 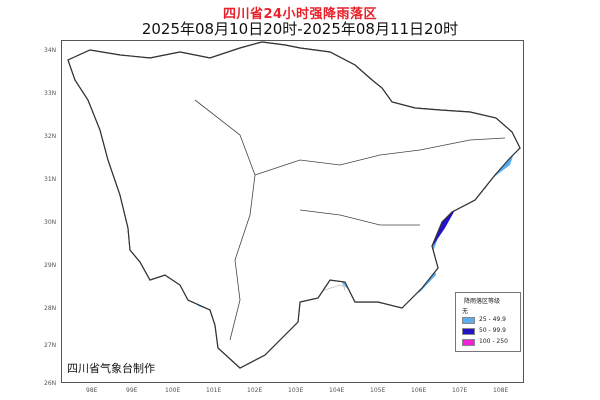 What do you see at coordinates (255, 390) in the screenshot?
I see `lon-label-102: 102E` at bounding box center [255, 390].